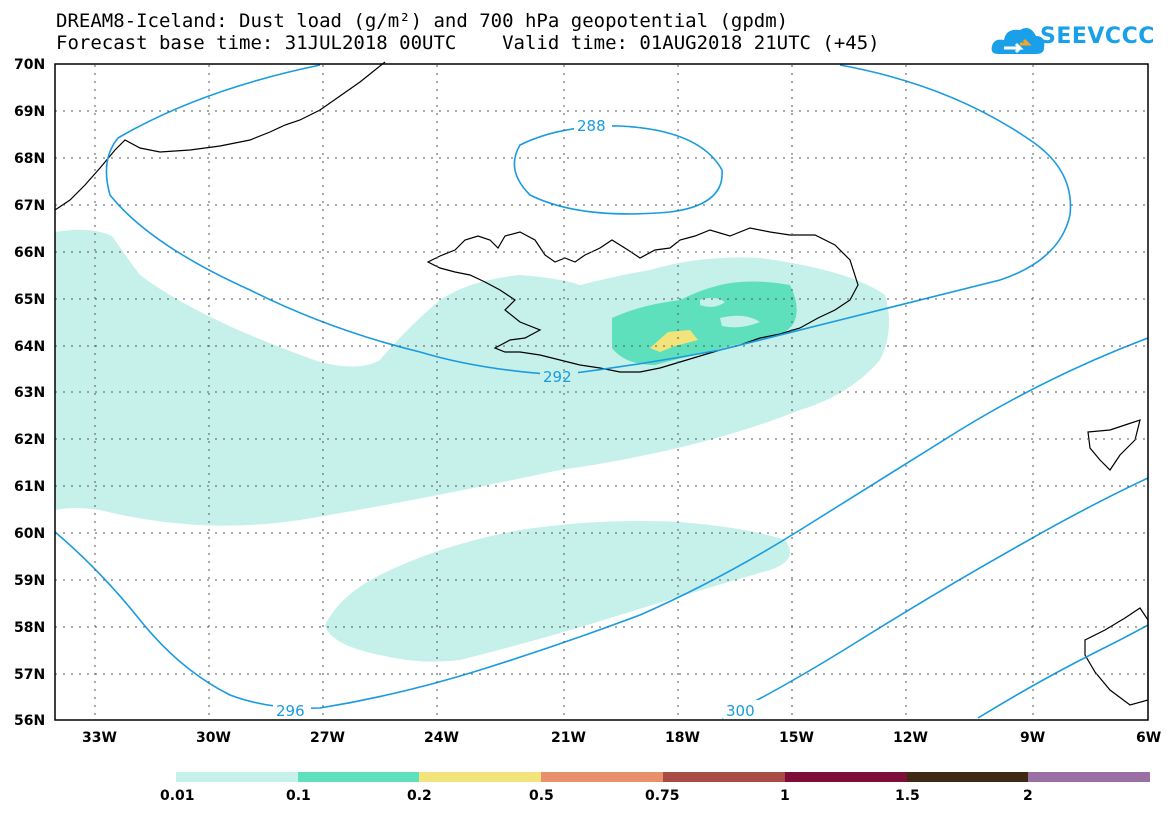 The image size is (1175, 815). What do you see at coordinates (568, 738) in the screenshot?
I see `lon-label: 21W` at bounding box center [568, 738].